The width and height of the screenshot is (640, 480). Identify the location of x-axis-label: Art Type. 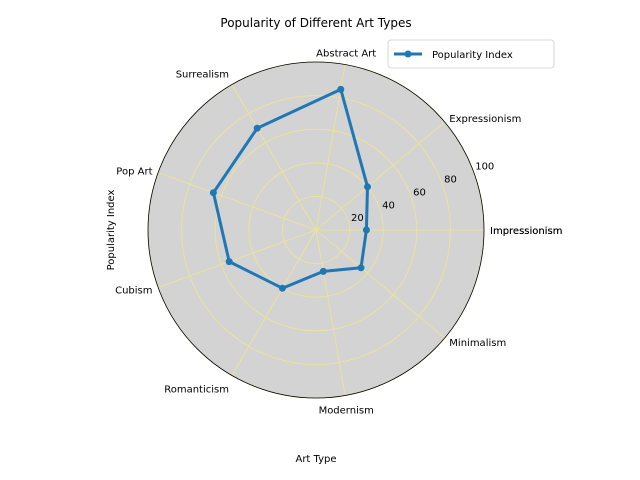
(315, 459).